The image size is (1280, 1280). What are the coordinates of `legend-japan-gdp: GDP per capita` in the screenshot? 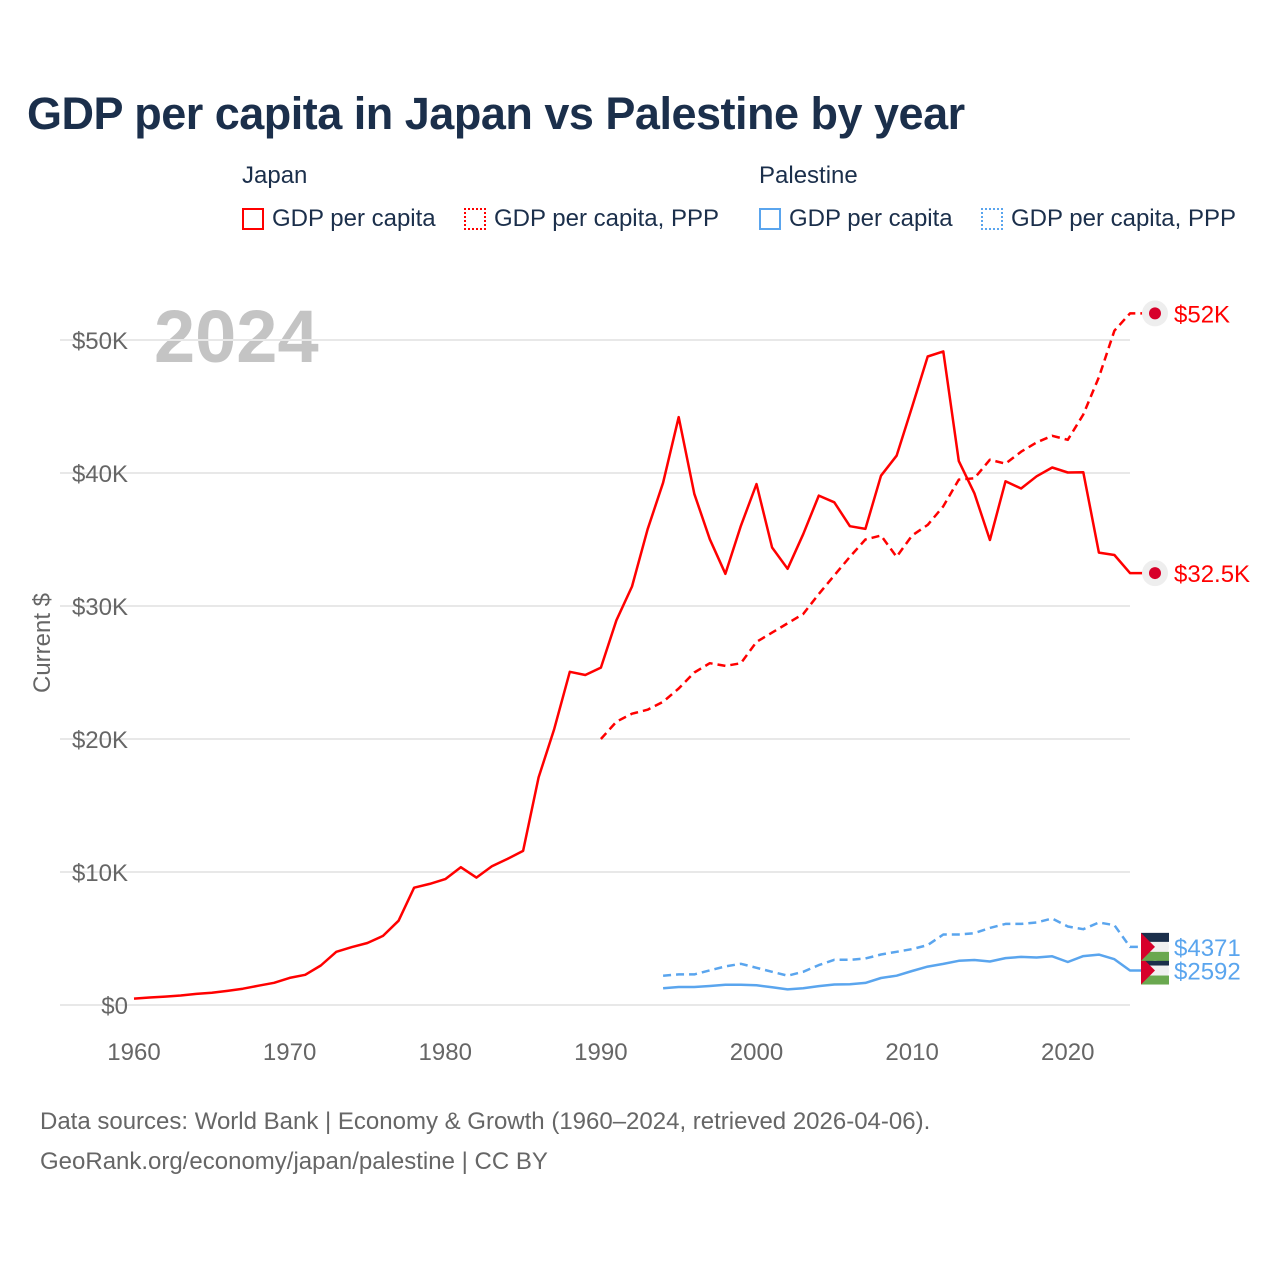 It's located at (339, 219).